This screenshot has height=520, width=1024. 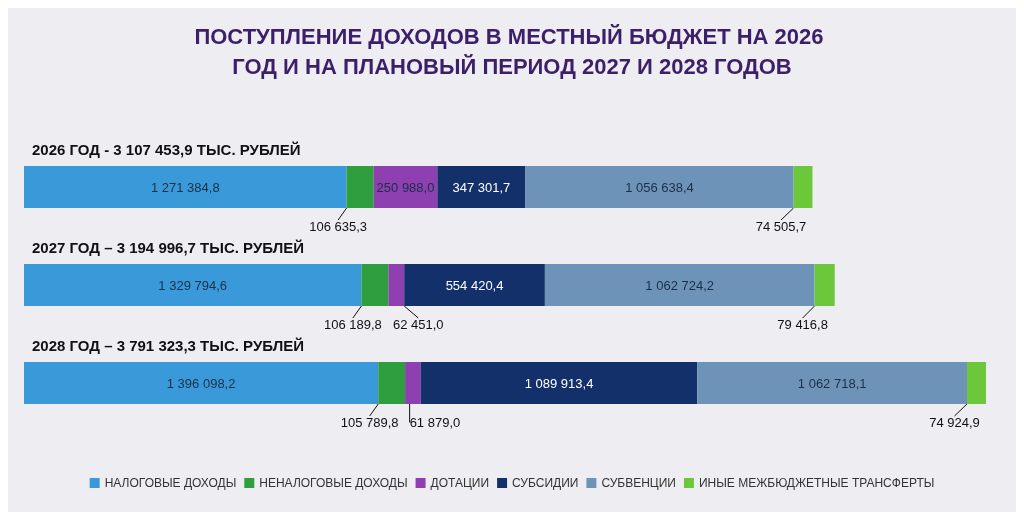 What do you see at coordinates (166, 149) in the screenshot?
I see `y-tick-label: 2026 ГОД - 3 107 453,9 ТЫС. РУБЛЕЙ` at bounding box center [166, 149].